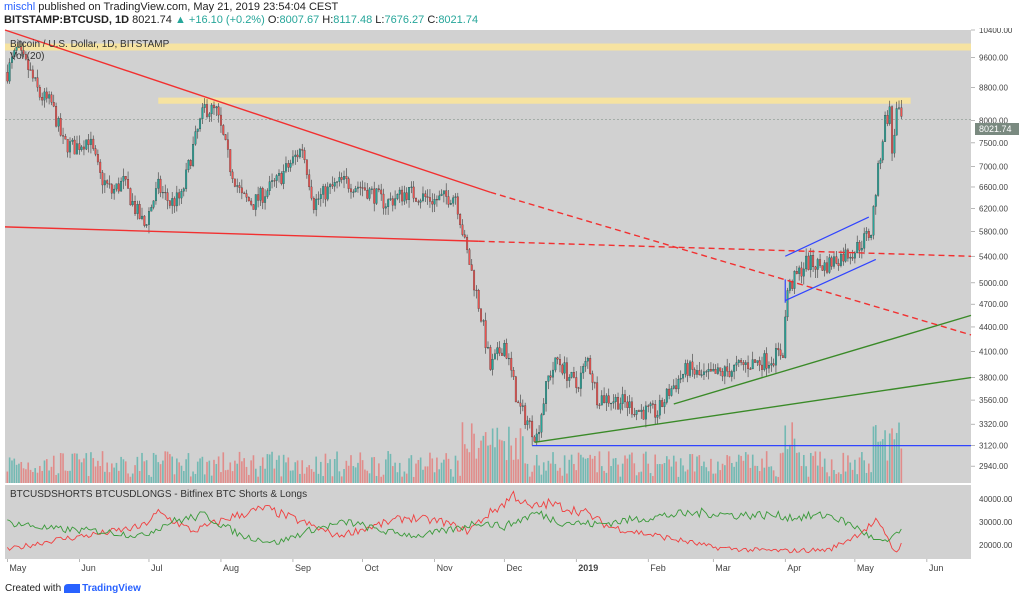 This screenshot has height=601, width=1024. Describe the element at coordinates (794, 568) in the screenshot. I see `x-tick-label: Apr` at that location.